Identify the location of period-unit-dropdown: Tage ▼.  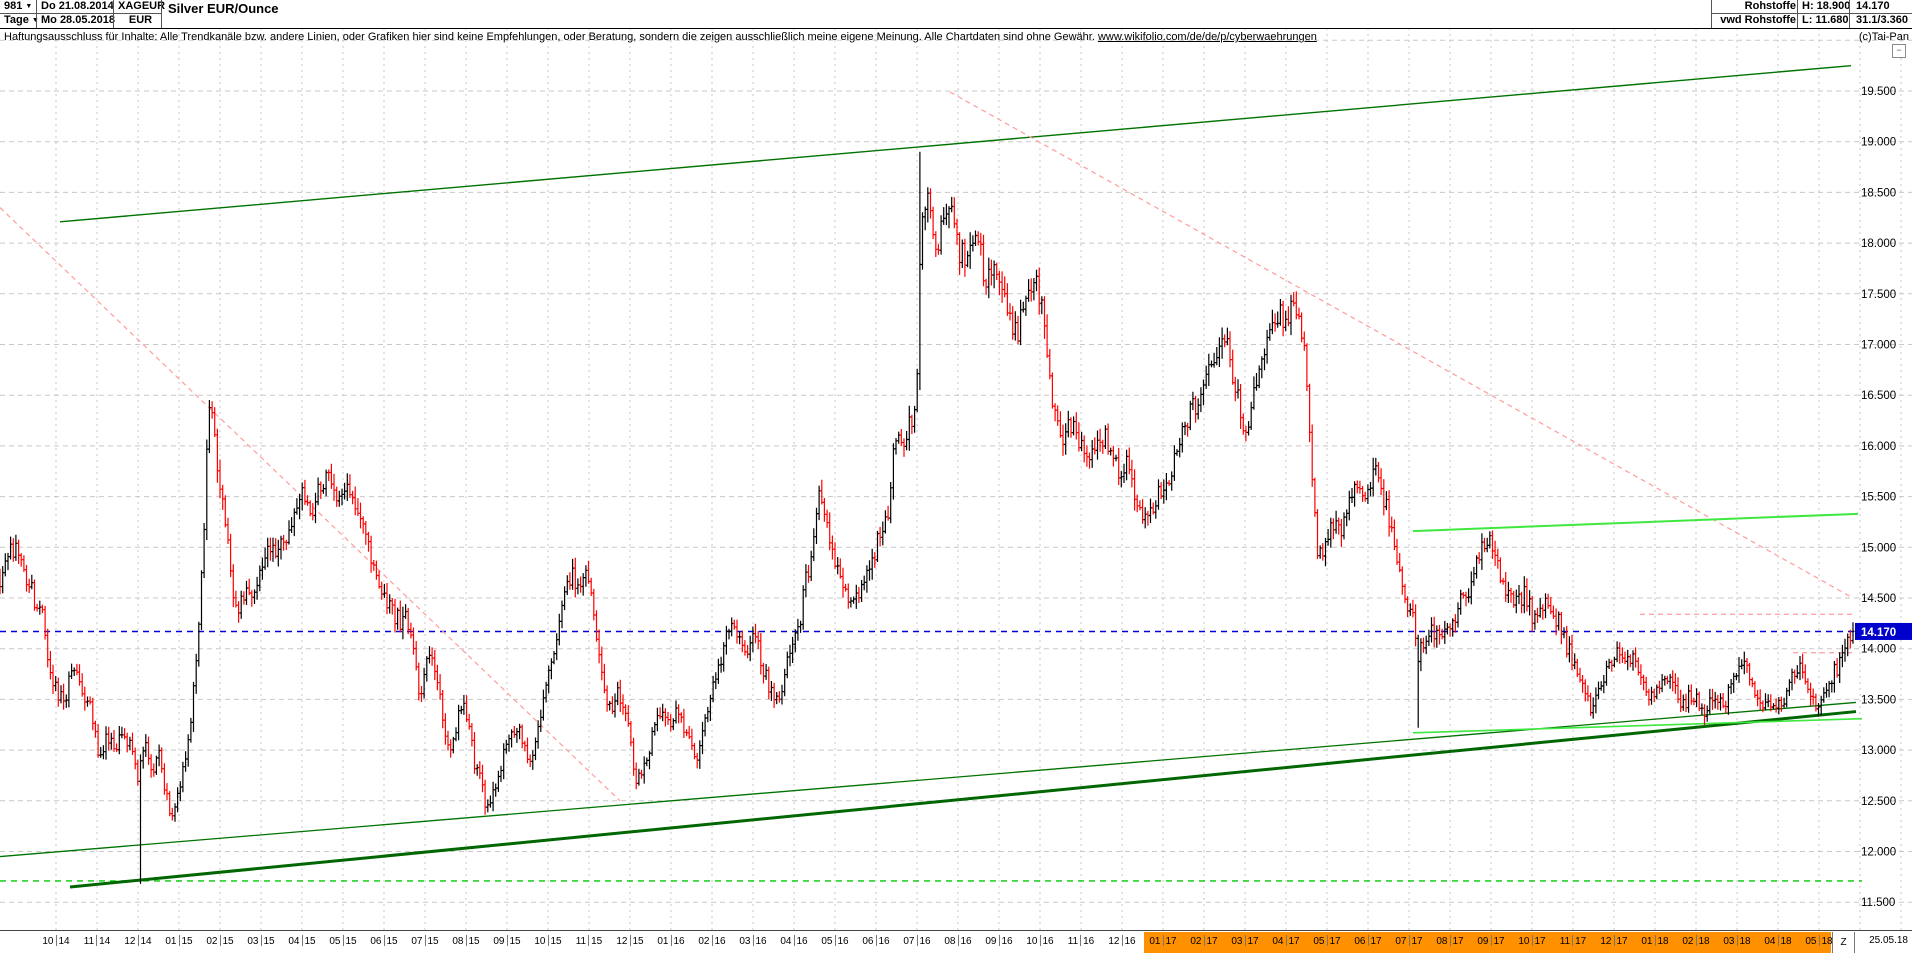
(20, 20).